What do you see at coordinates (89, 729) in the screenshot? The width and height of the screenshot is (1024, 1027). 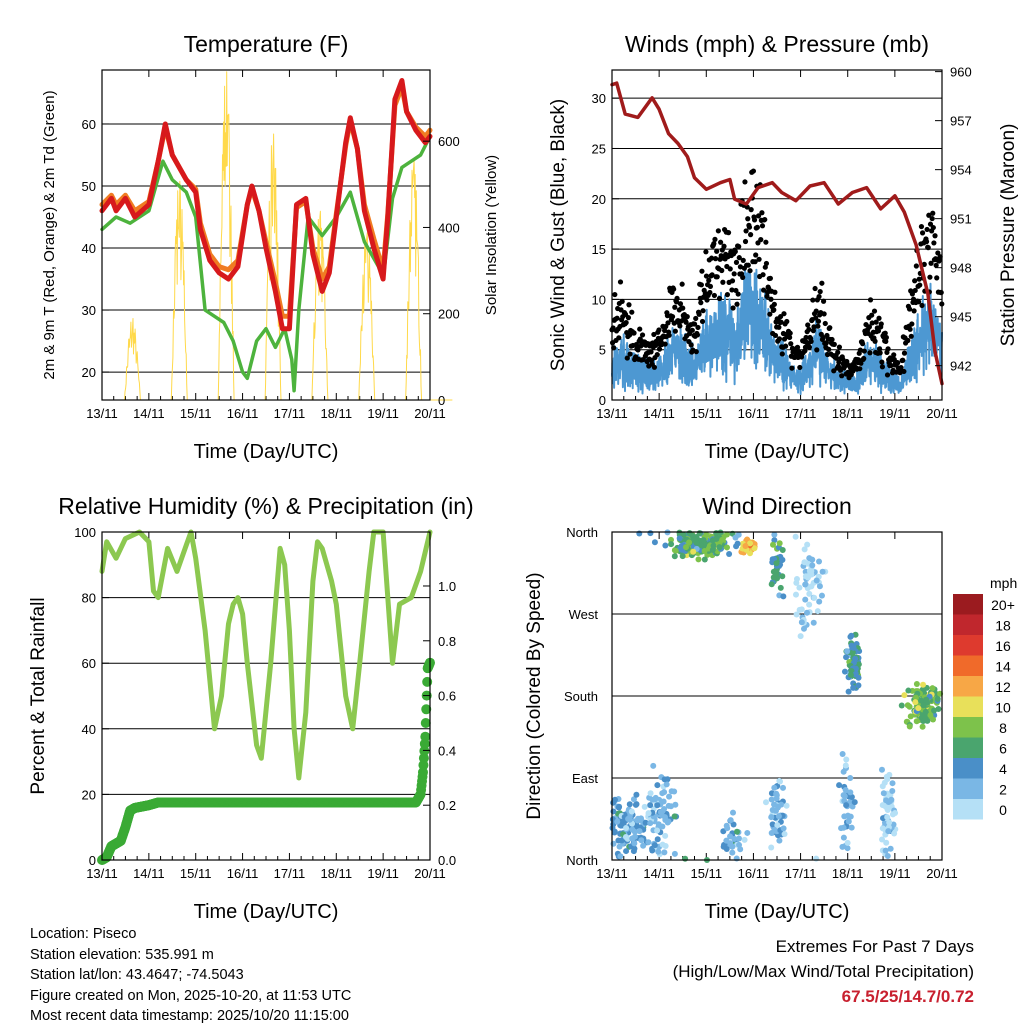 I see `y-tick-label: 40` at bounding box center [89, 729].